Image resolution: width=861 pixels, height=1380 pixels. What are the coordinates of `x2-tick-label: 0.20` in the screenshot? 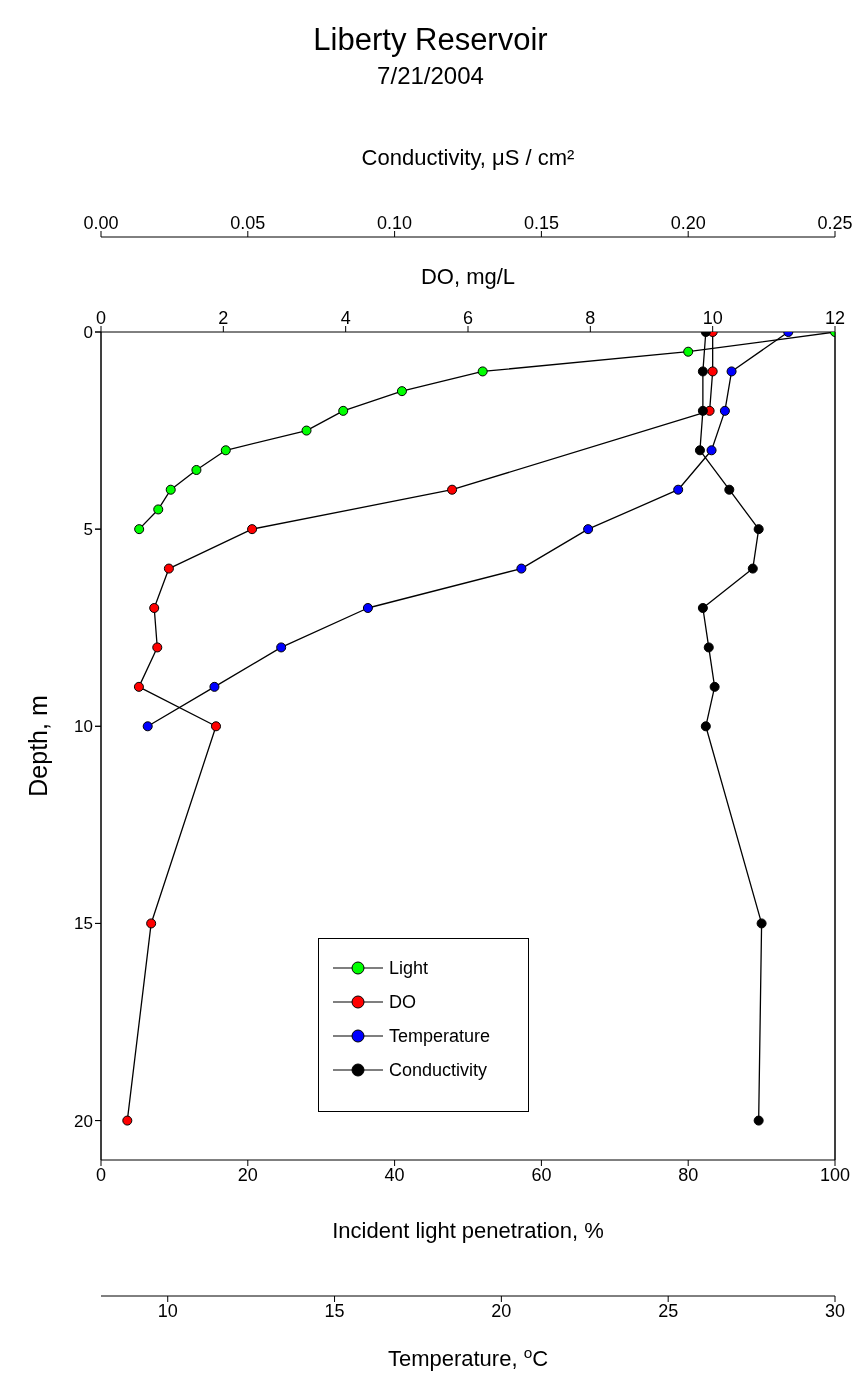 It's located at (688, 223).